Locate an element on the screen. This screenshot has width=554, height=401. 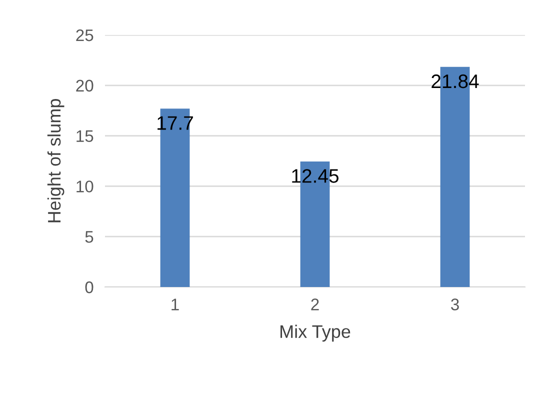
y-tick-label: 25 is located at coordinates (85, 35).